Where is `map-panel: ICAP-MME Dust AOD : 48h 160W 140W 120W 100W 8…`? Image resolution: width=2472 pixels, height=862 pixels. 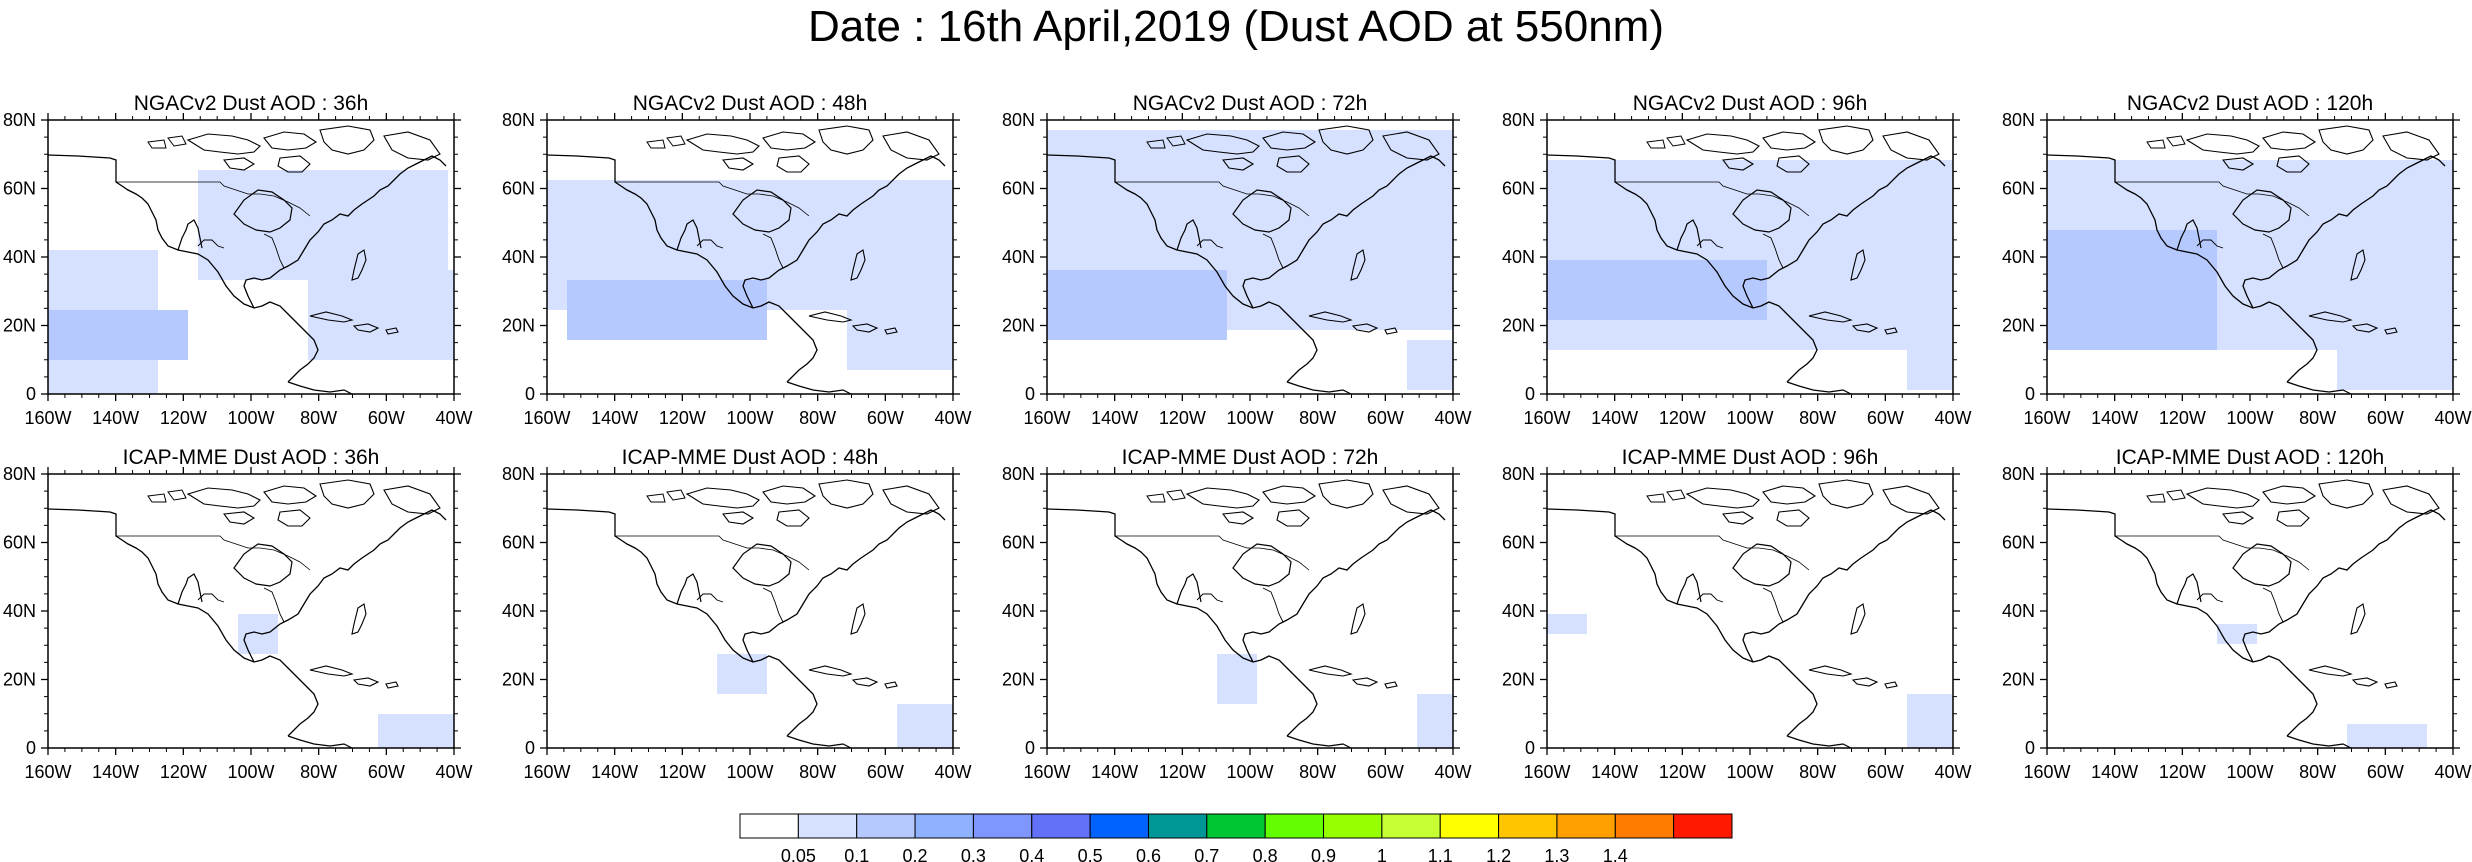
map-panel: ICAP-MME Dust AOD : 48h 160W 140W 120W 100W 8… is located at coordinates (737, 614).